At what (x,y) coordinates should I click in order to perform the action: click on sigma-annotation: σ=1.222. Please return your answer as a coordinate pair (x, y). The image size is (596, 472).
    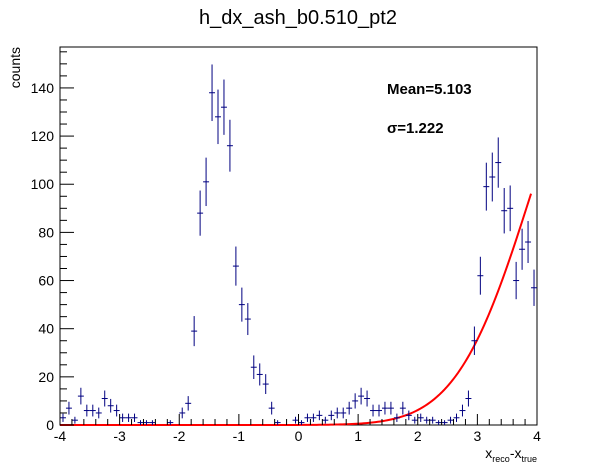
    Looking at the image, I should click on (415, 128).